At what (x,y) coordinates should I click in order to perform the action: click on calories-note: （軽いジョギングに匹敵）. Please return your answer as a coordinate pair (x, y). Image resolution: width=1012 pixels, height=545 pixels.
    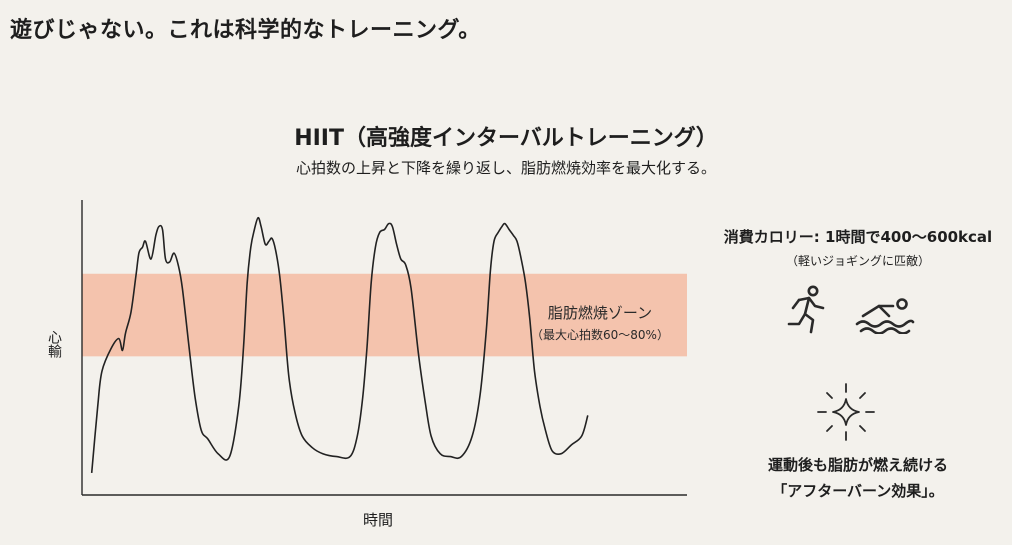
    Looking at the image, I should click on (857, 261).